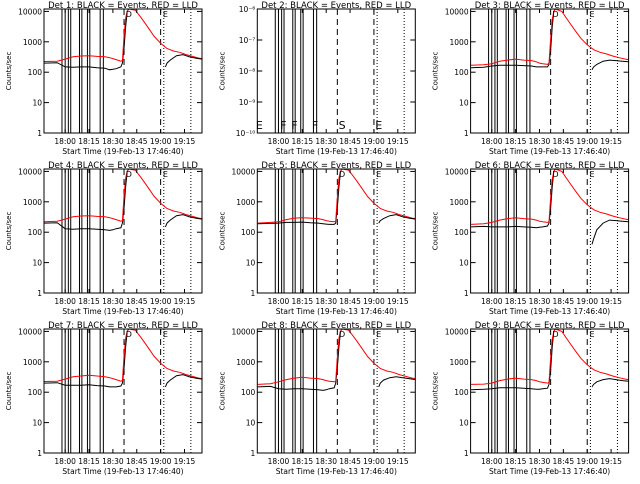 The height and width of the screenshot is (484, 640). Describe the element at coordinates (336, 326) in the screenshot. I see `chart-title: Det 8: BLACK = Events, RED = LLD` at that location.